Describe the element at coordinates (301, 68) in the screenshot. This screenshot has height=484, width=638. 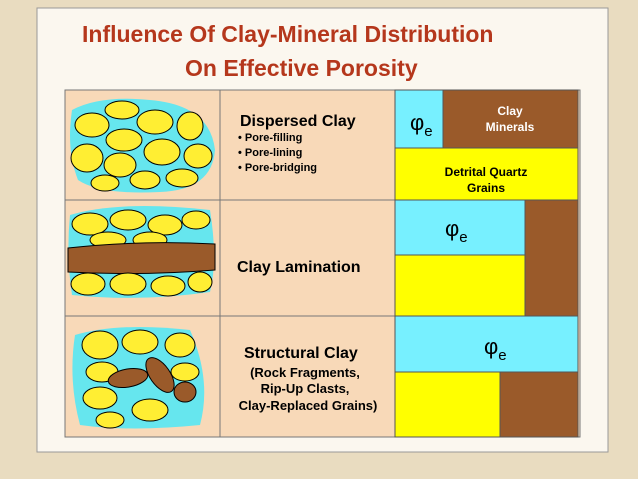
I see `title-line-2: On Effective Porosity` at that location.